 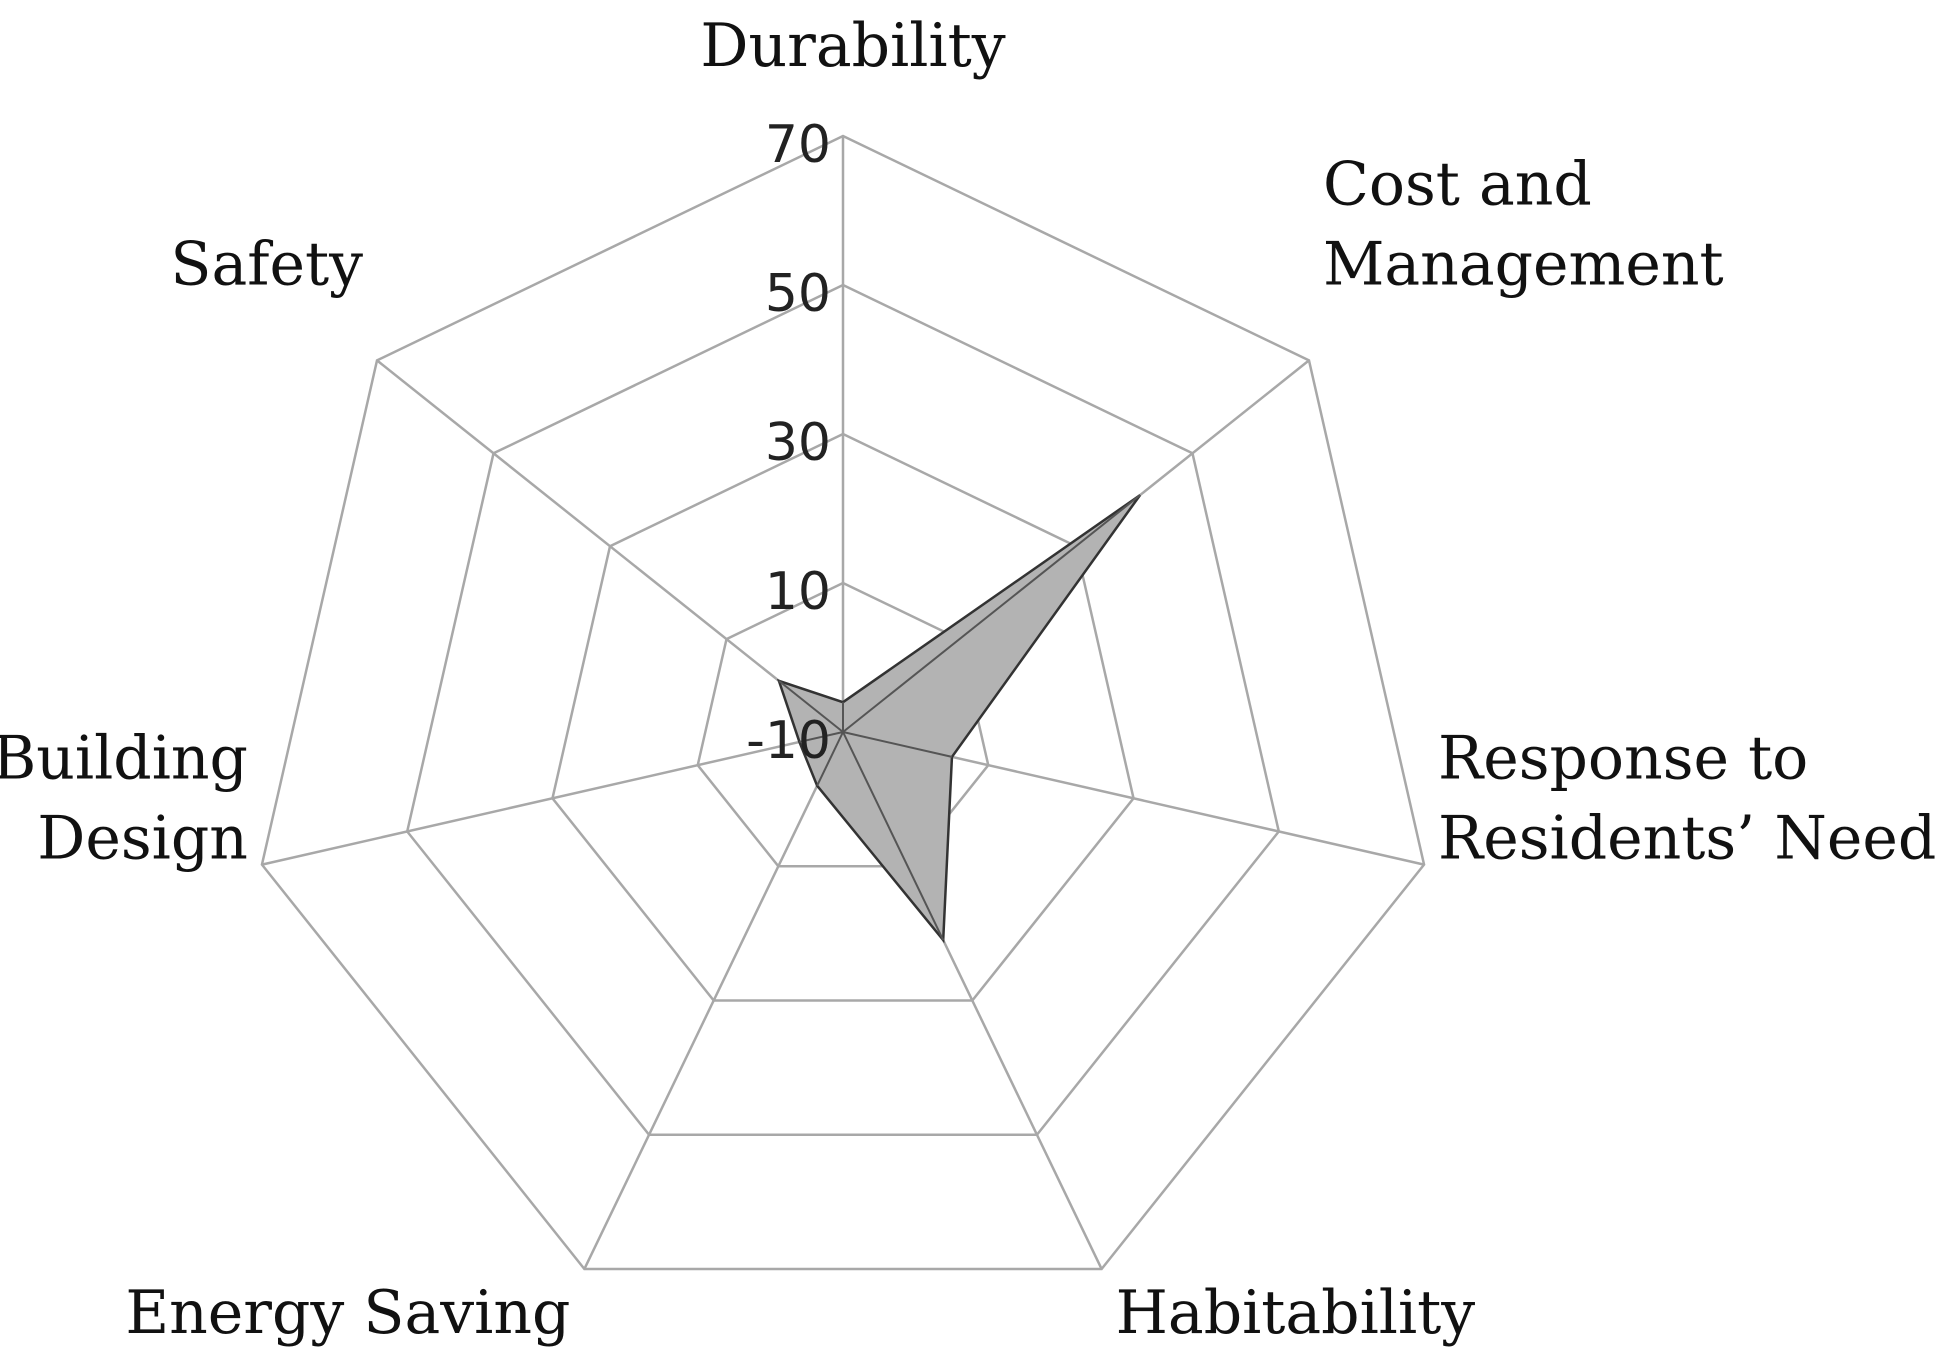 I want to click on grid-ring, so click(x=843, y=717).